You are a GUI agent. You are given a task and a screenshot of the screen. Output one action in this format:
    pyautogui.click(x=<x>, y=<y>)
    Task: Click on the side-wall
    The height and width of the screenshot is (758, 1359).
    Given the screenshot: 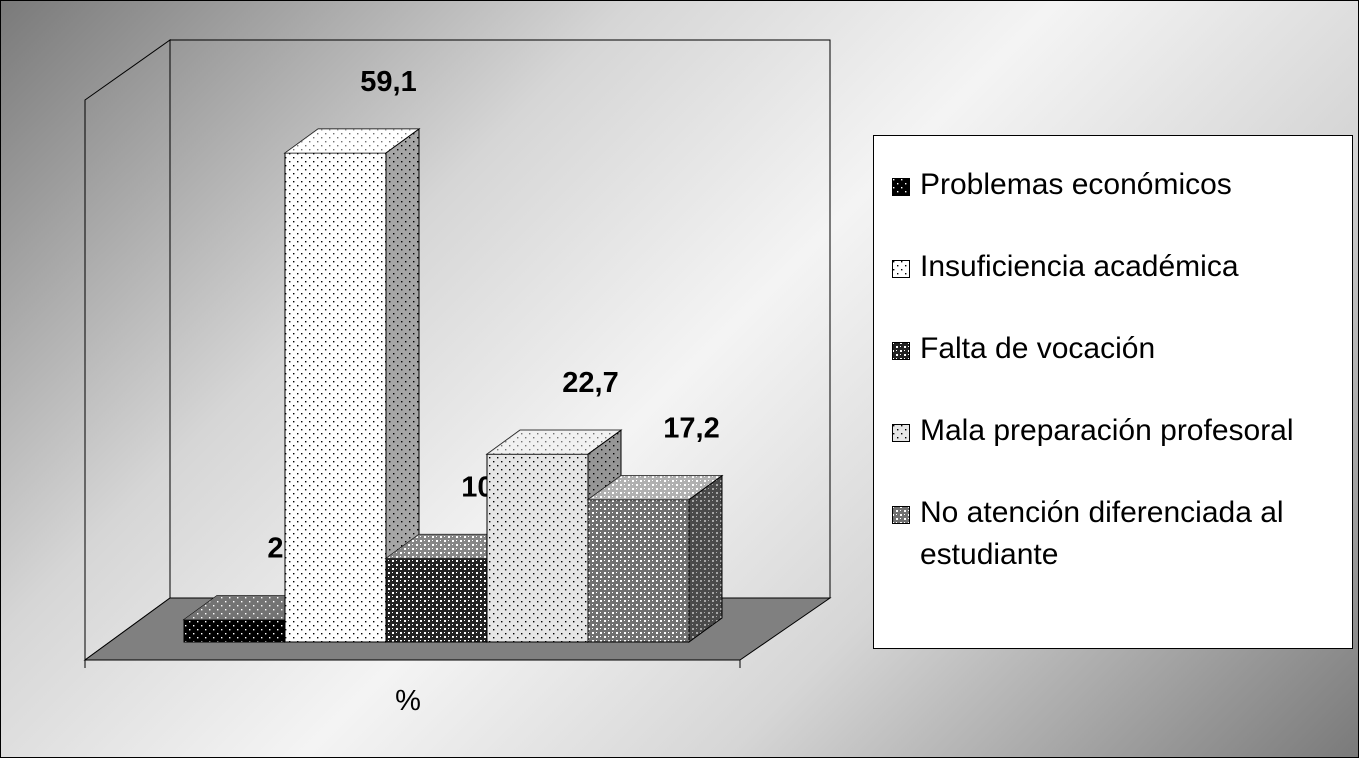 What is the action you would take?
    pyautogui.click(x=127, y=350)
    